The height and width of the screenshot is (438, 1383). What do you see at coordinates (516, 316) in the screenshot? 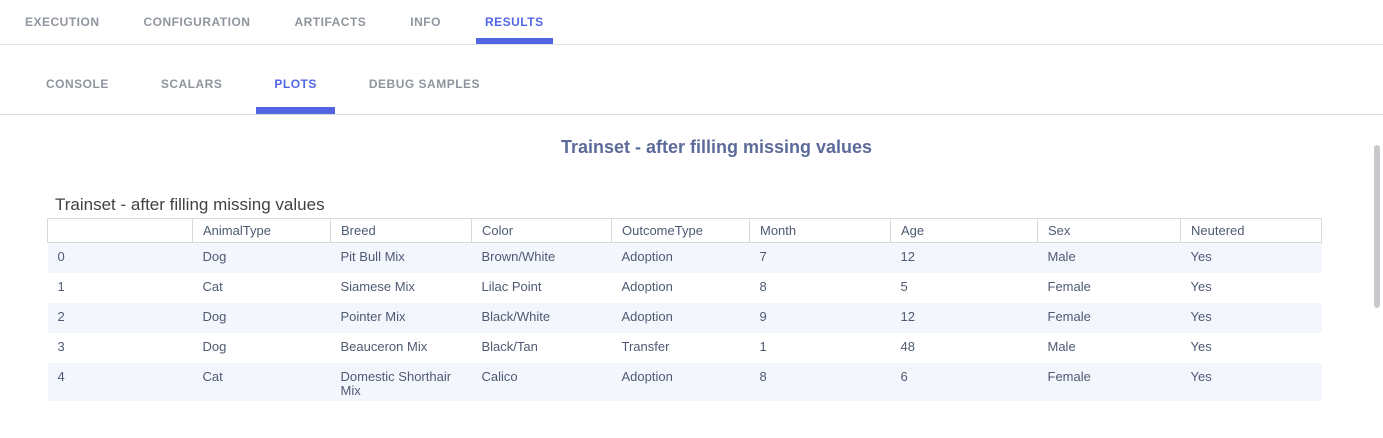
I see `table-cell: Black/White` at bounding box center [516, 316].